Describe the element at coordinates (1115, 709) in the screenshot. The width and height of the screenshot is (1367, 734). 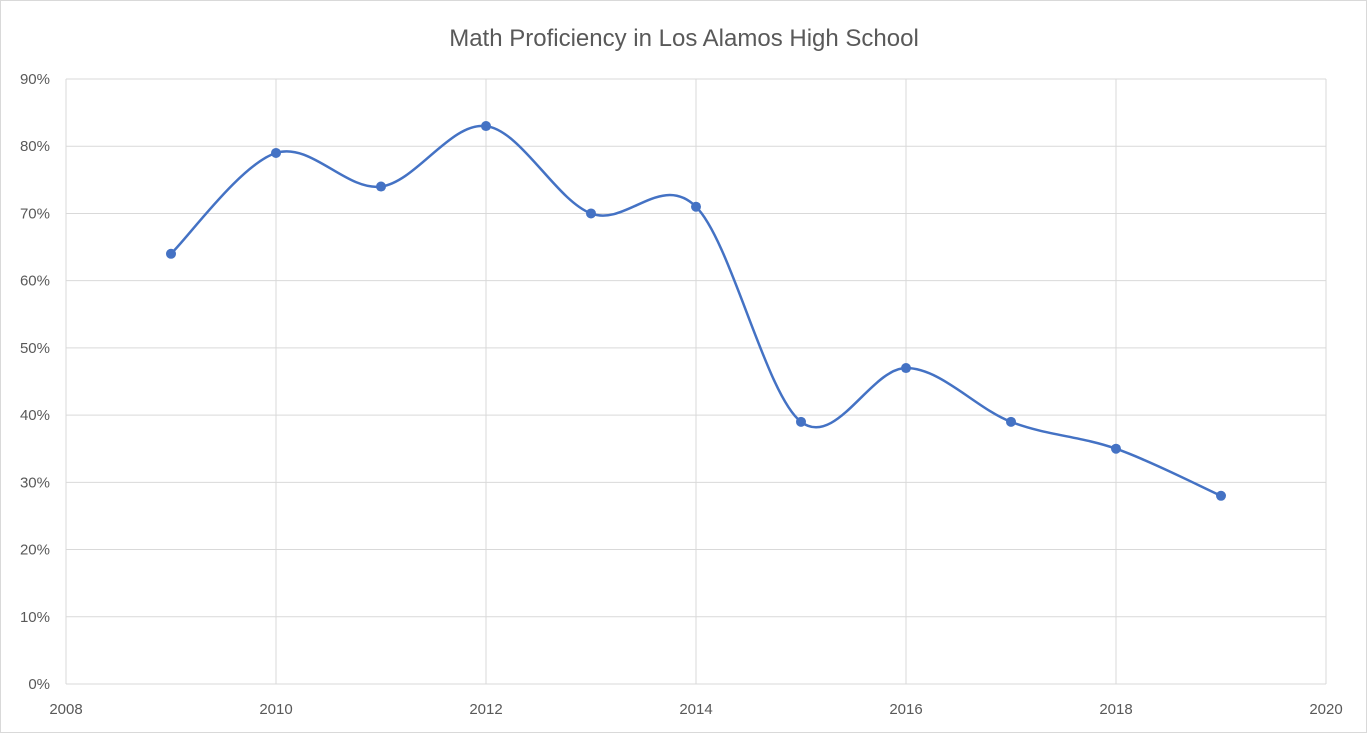
I see `x-tick-label: 2018` at that location.